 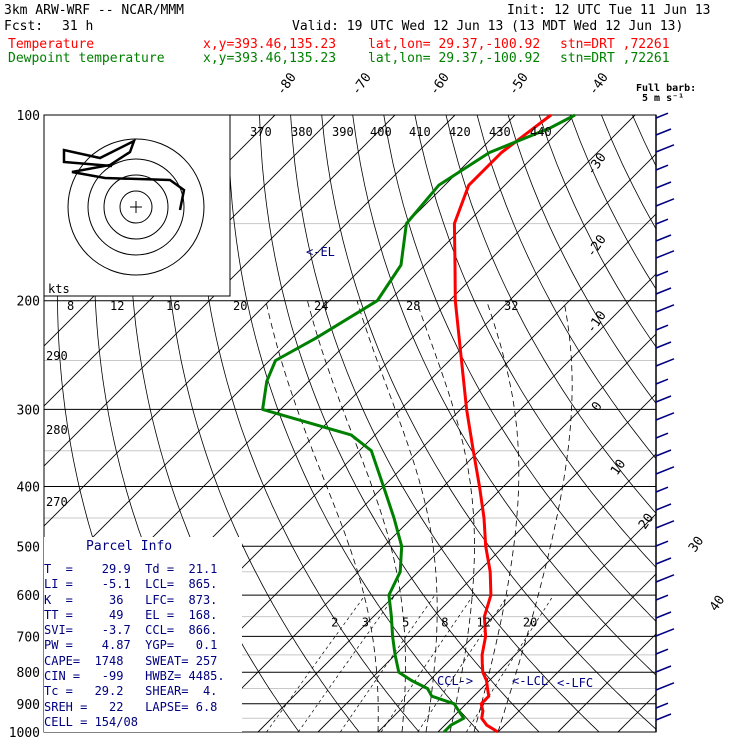 What do you see at coordinates (460, 132) in the screenshot?
I see `theta-label: 420` at bounding box center [460, 132].